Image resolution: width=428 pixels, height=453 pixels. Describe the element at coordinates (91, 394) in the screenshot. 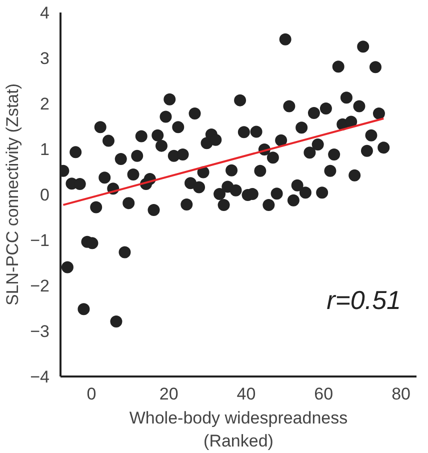

I see `x-tick-label: 0` at that location.